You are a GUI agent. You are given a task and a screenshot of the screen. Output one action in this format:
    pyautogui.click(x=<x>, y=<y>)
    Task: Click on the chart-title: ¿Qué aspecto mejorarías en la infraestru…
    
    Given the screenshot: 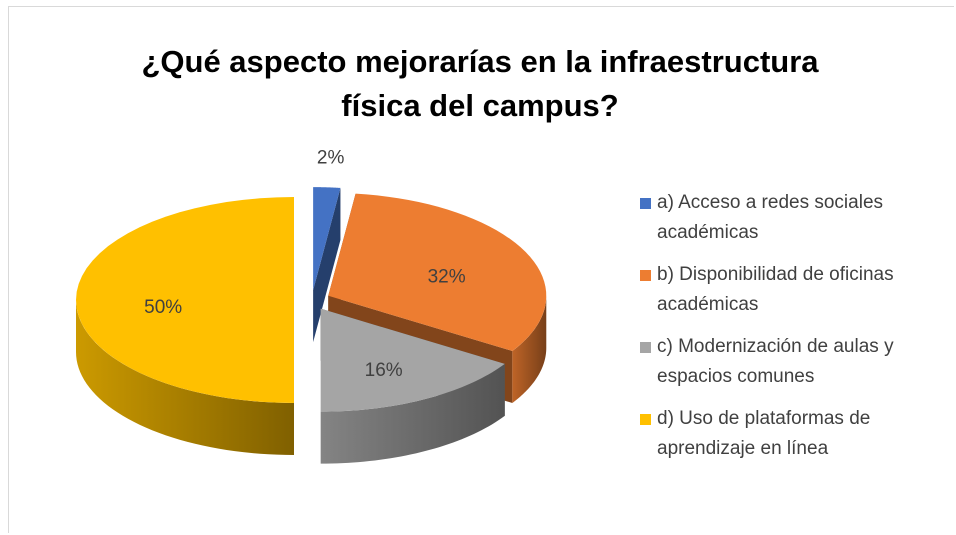 What is the action you would take?
    pyautogui.click(x=480, y=83)
    